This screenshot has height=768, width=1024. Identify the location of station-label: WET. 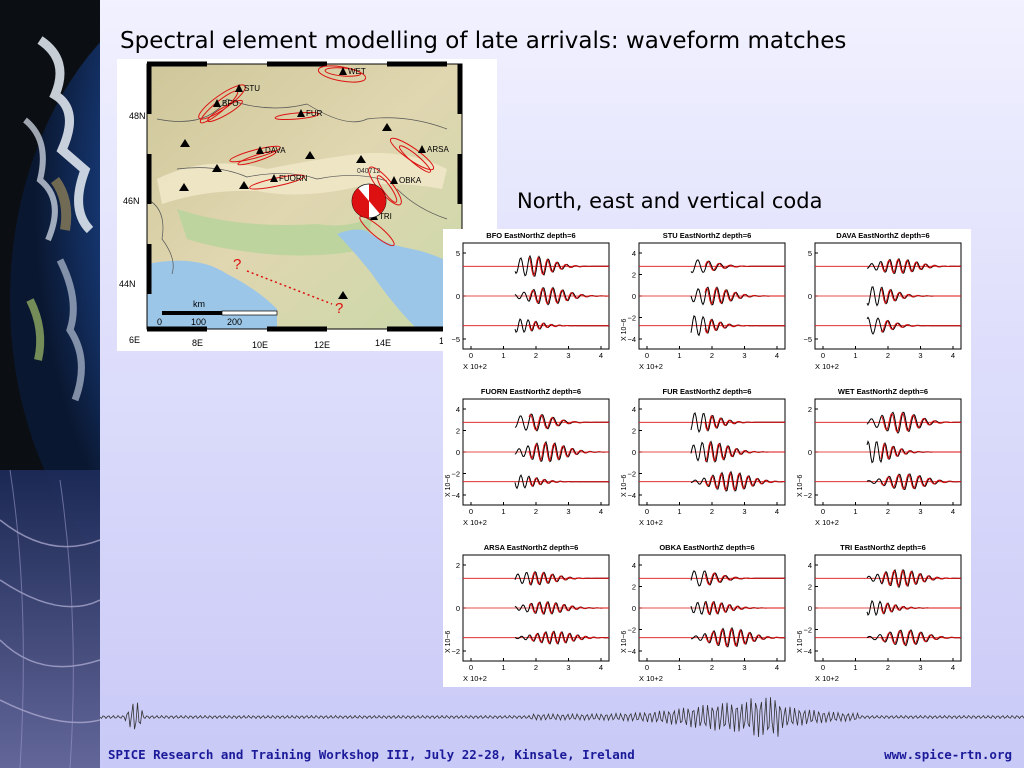
(357, 71).